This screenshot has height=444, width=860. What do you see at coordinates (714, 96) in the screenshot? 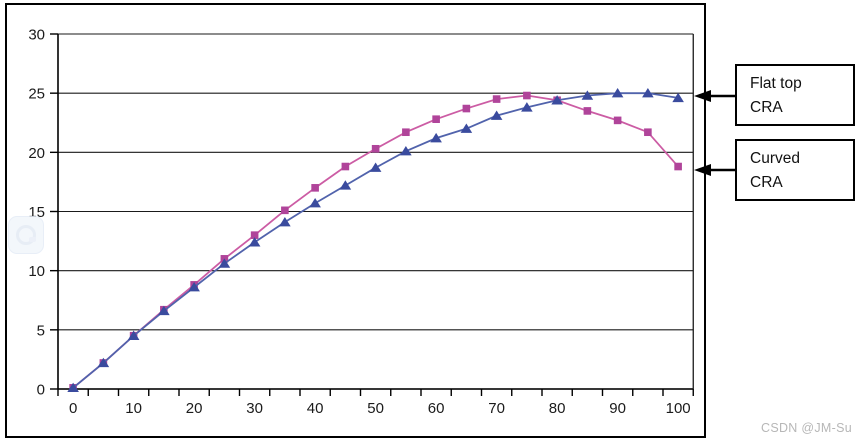
I see `arrow-flat-top-cra` at bounding box center [714, 96].